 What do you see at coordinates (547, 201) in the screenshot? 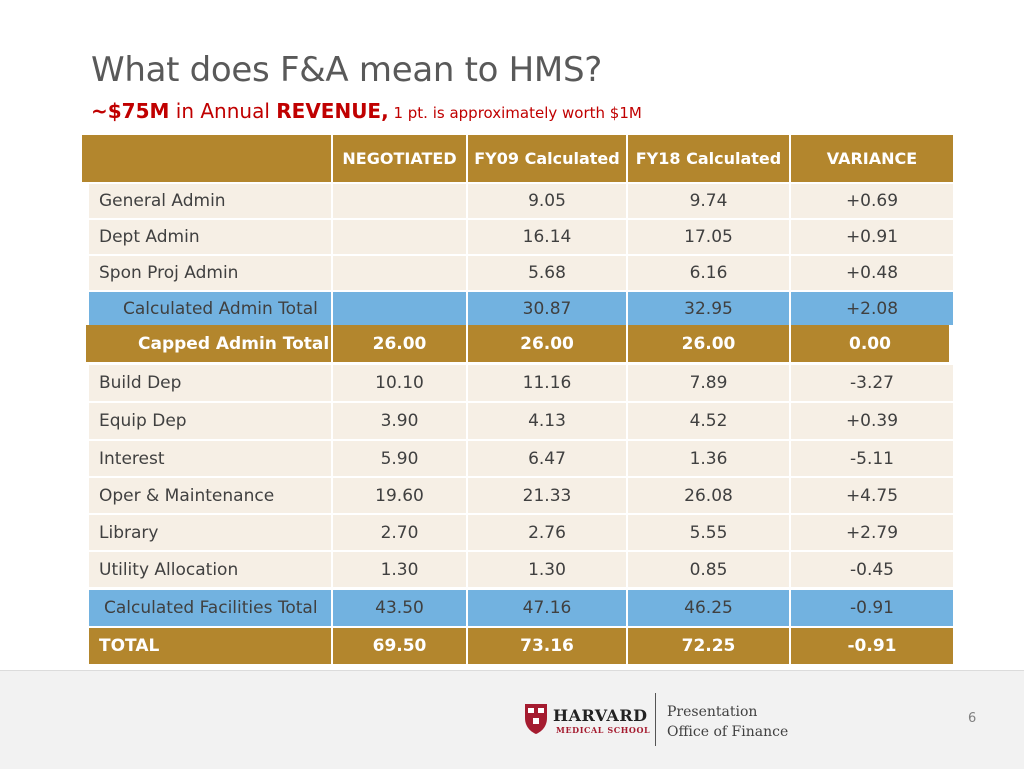
I see `cell-fy09: 9.05` at bounding box center [547, 201].